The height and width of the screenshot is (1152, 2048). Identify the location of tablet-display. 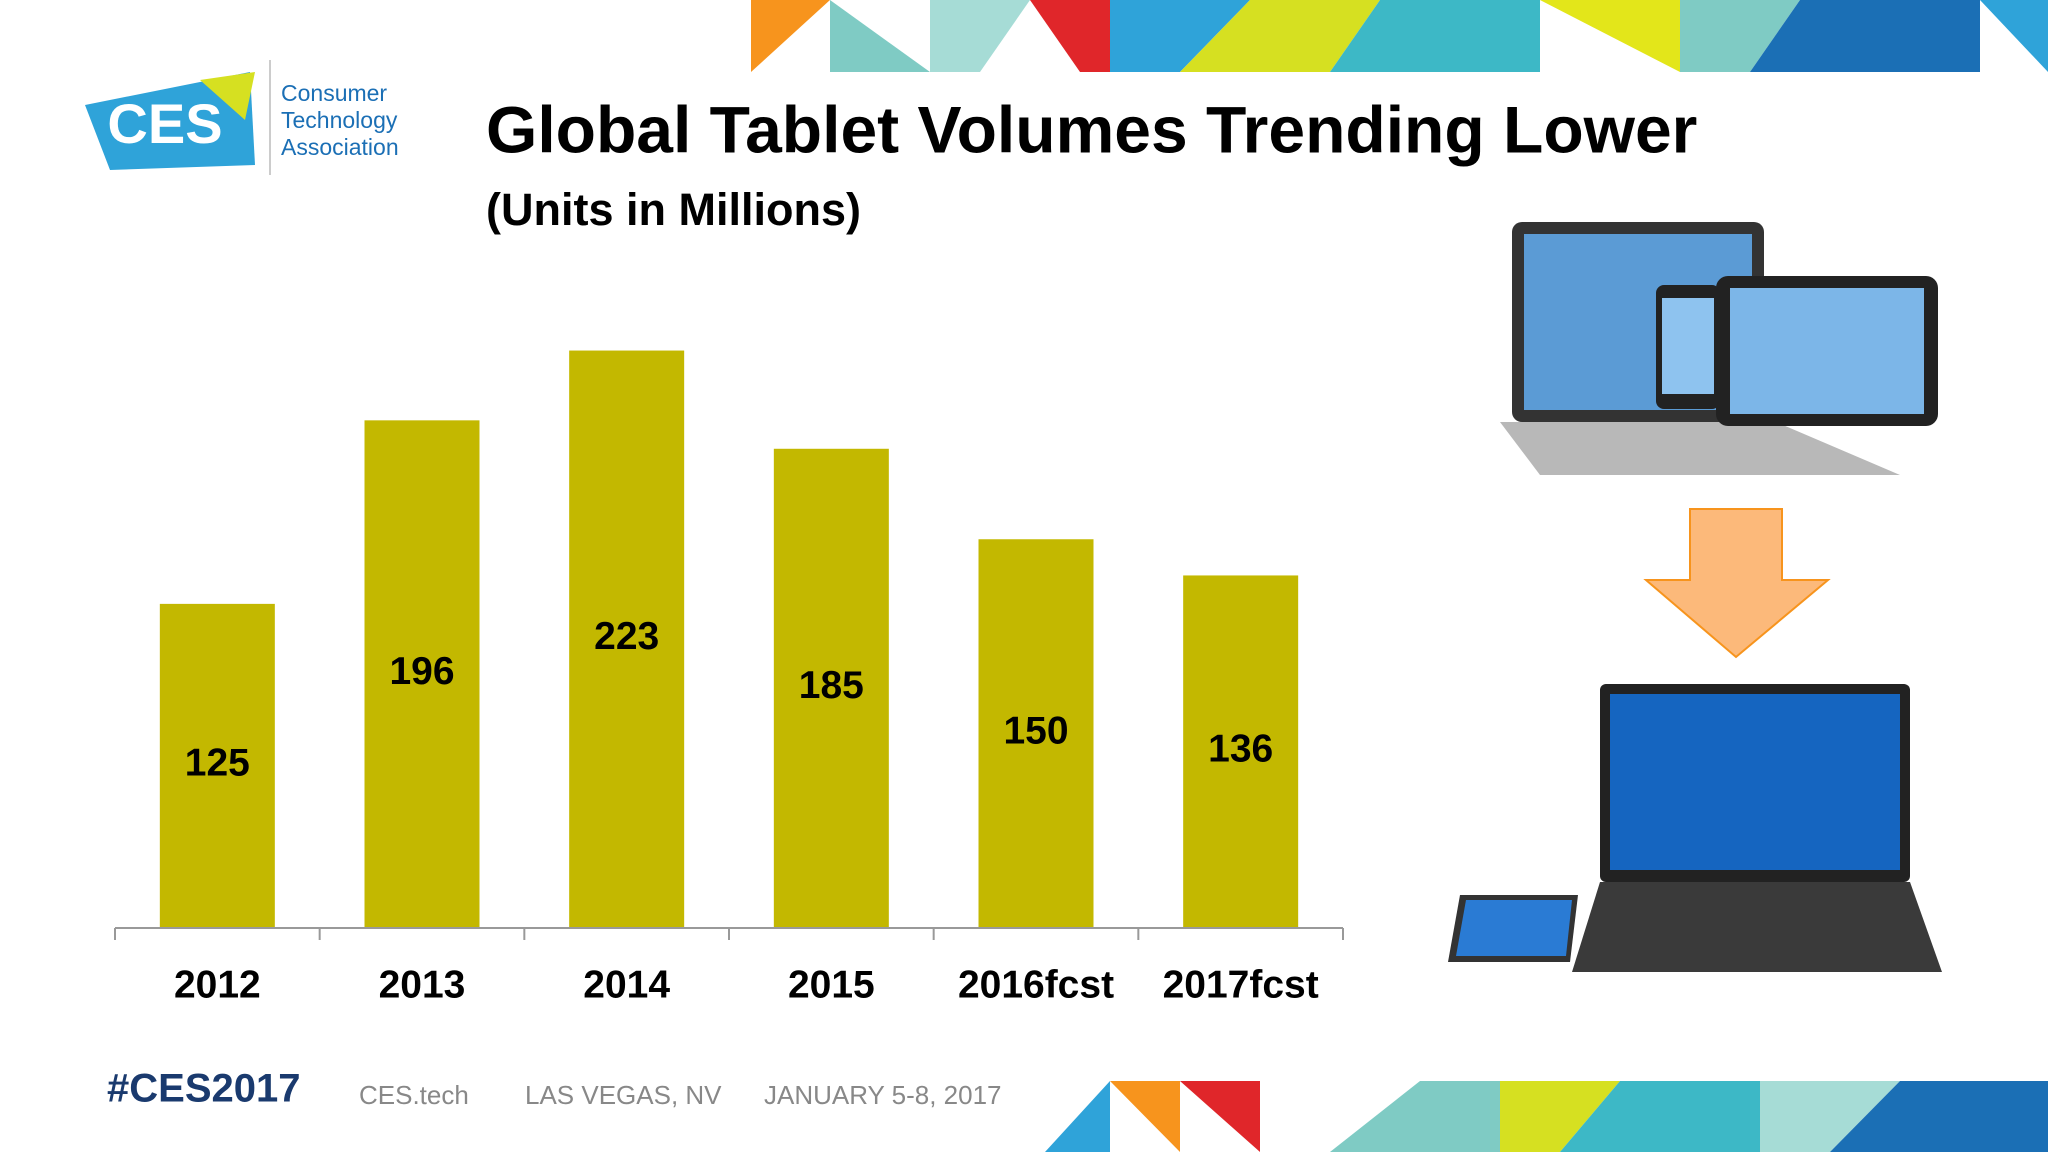
(1827, 351).